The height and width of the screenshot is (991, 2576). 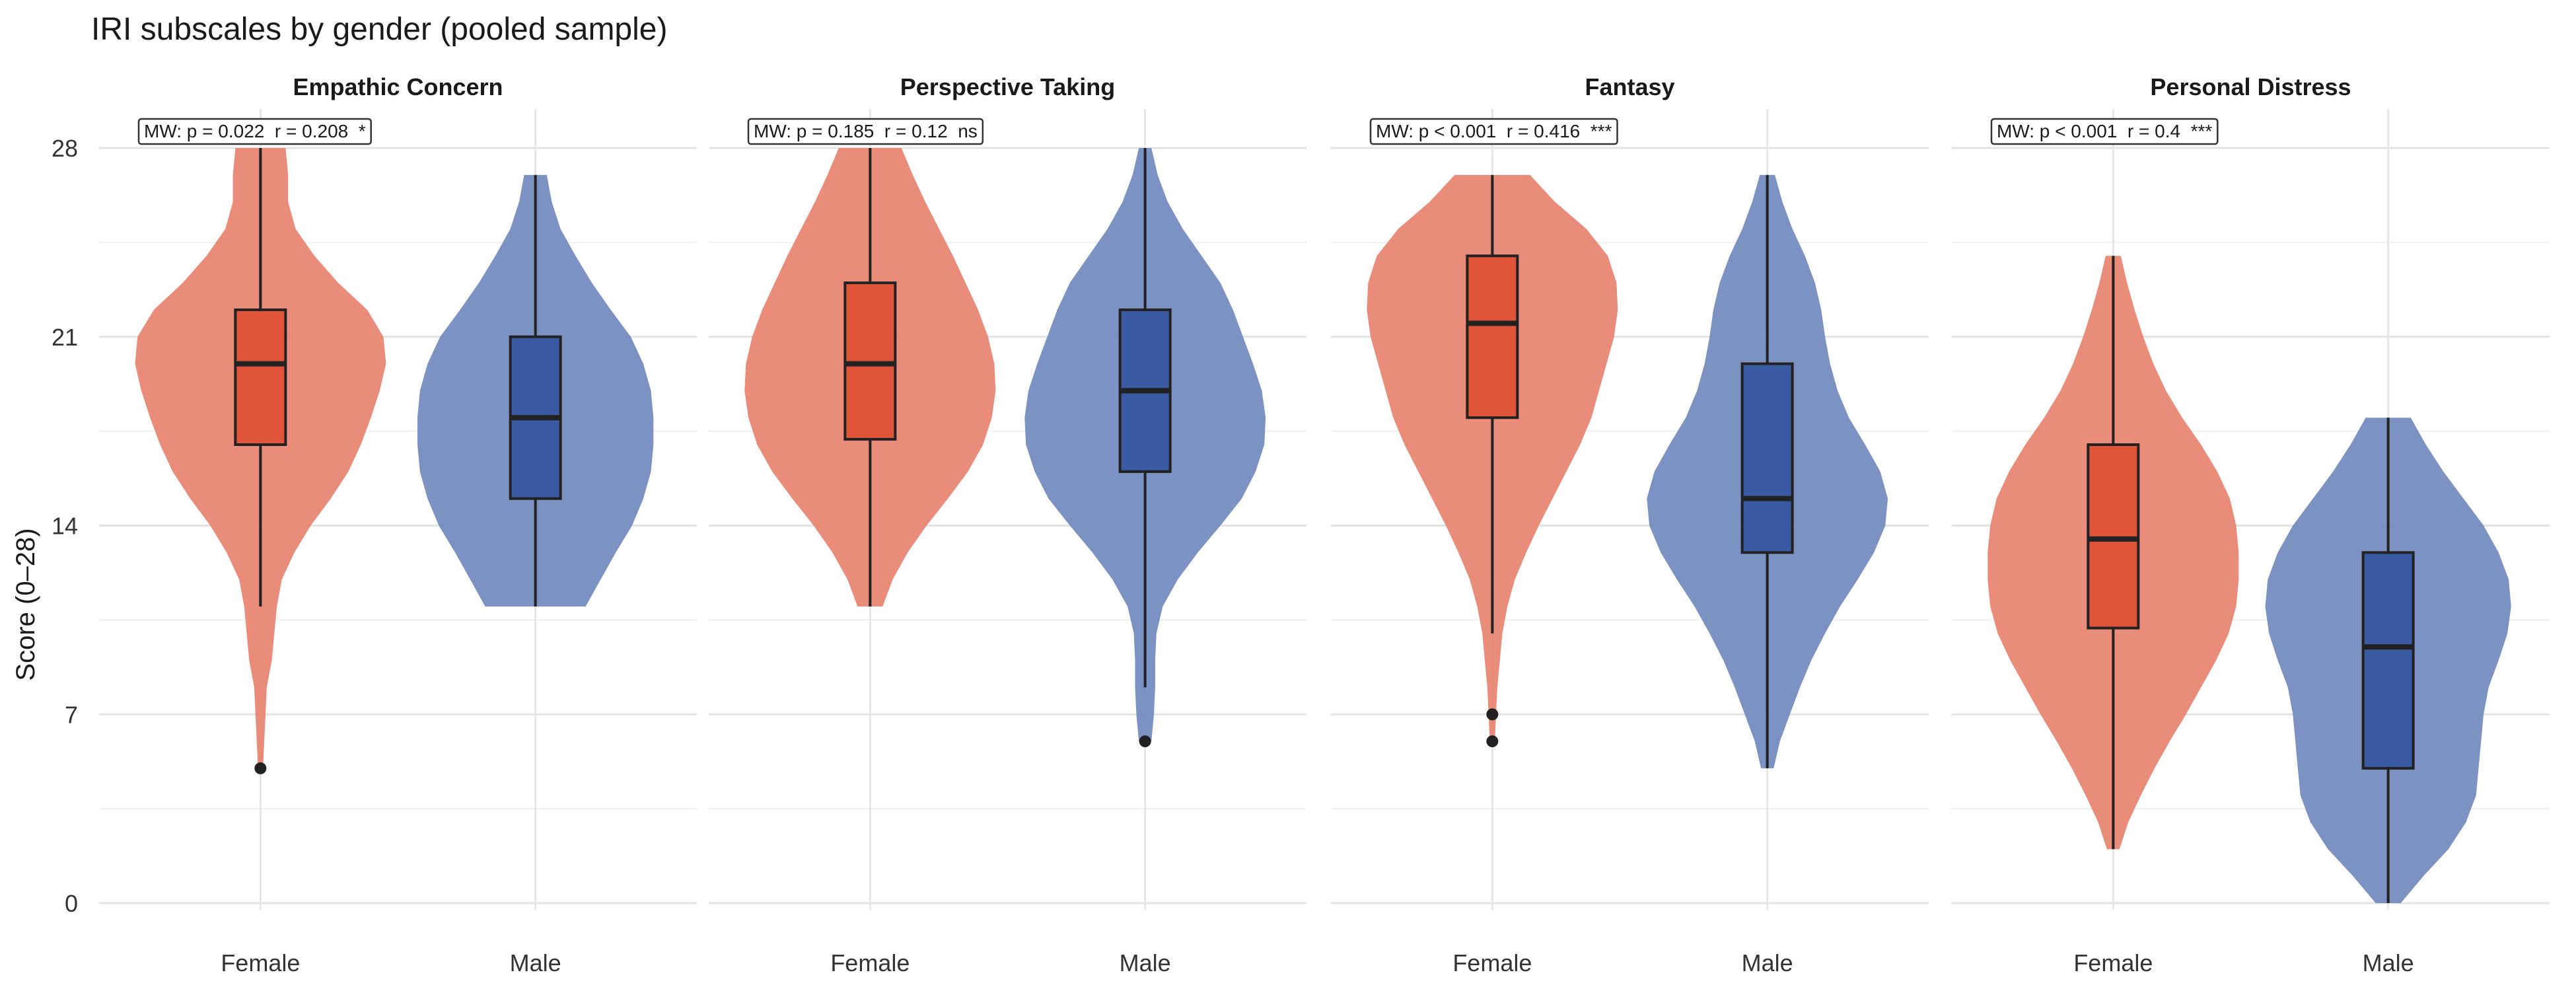 What do you see at coordinates (1008, 86) in the screenshot?
I see `panel-title: Perspective Taking` at bounding box center [1008, 86].